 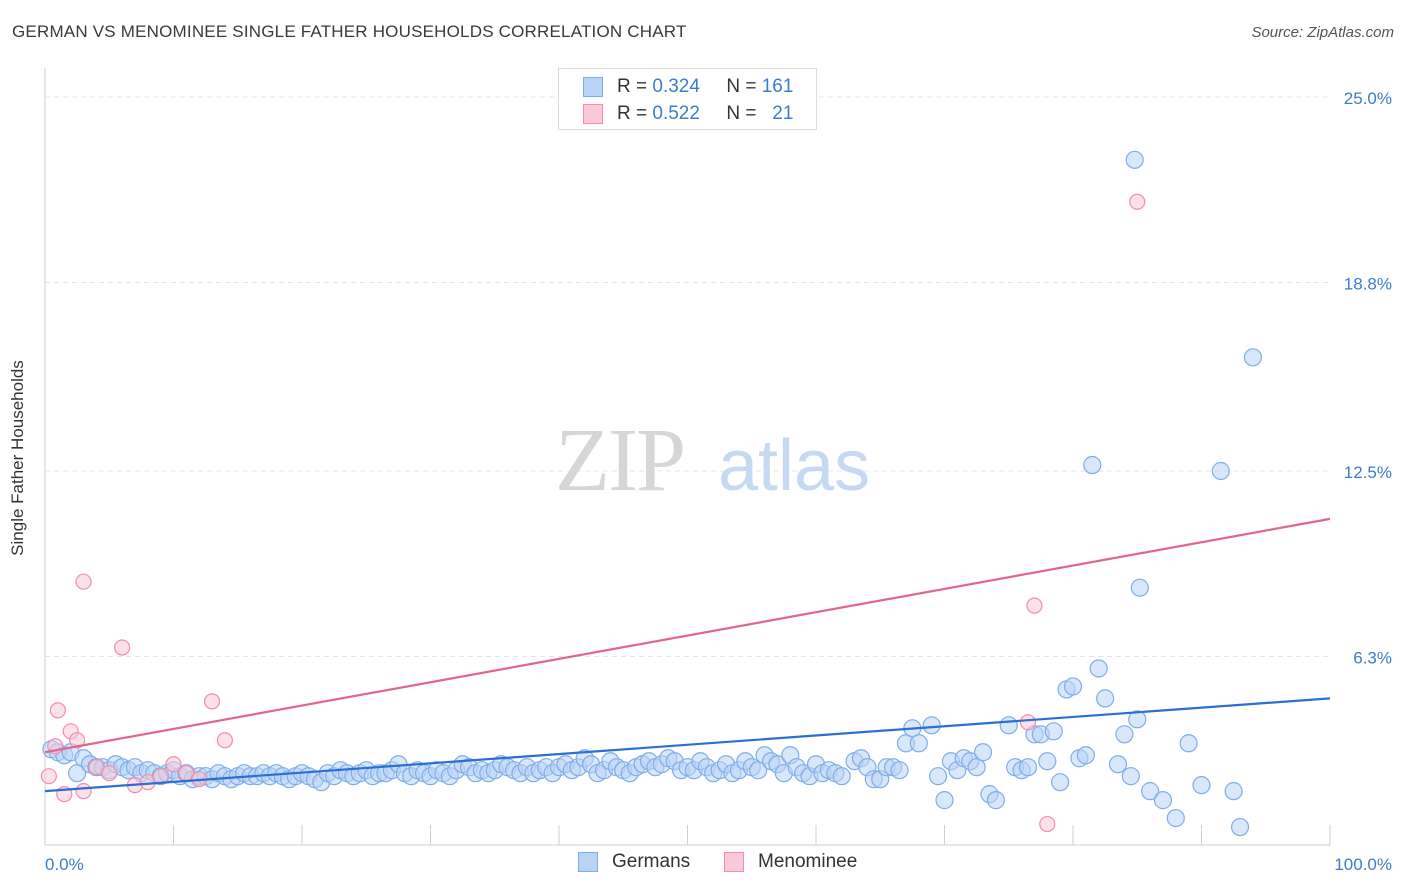 I want to click on legend-item-menominee: Menominee, so click(x=790, y=862).